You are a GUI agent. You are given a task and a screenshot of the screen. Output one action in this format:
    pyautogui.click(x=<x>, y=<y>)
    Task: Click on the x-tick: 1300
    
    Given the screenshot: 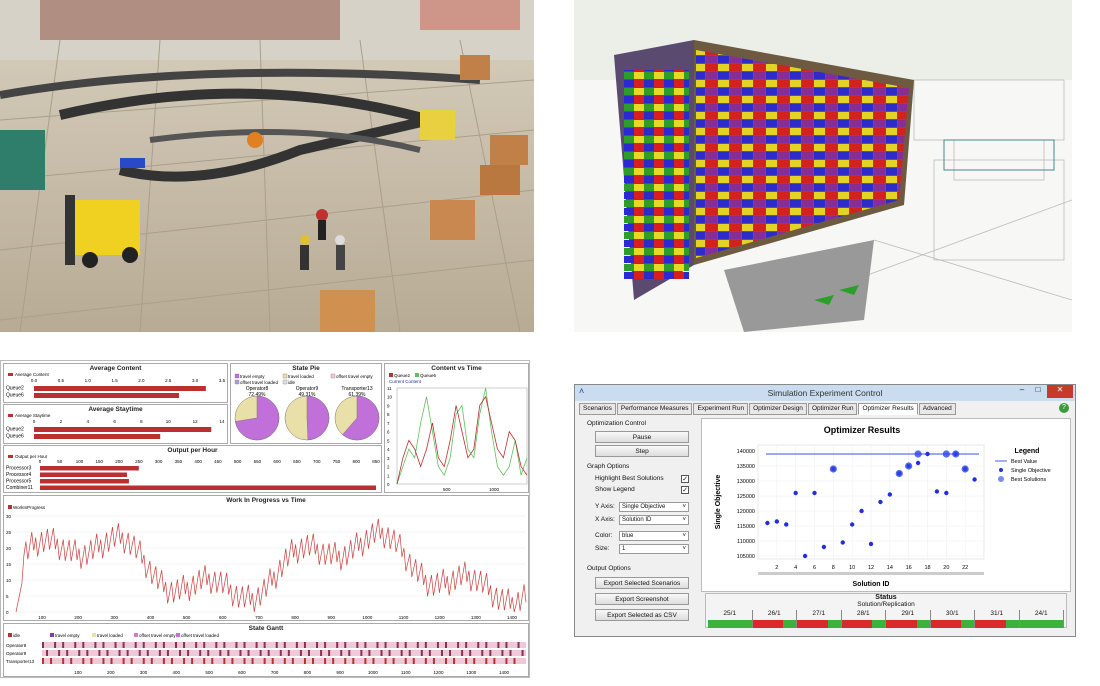 What is the action you would take?
    pyautogui.click(x=476, y=617)
    